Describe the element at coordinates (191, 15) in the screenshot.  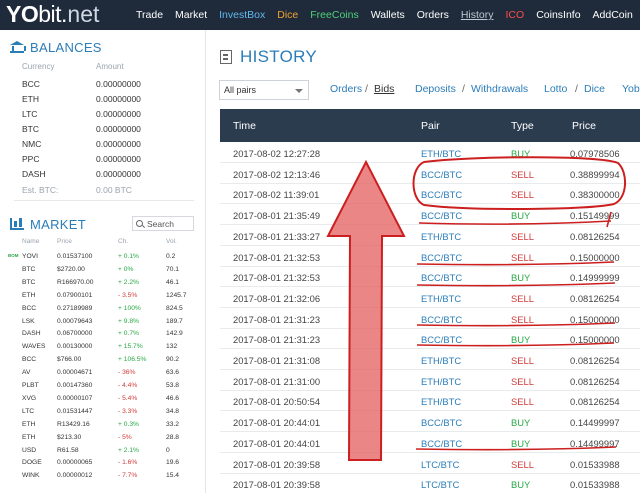
I see `nav-item-market: Market` at that location.